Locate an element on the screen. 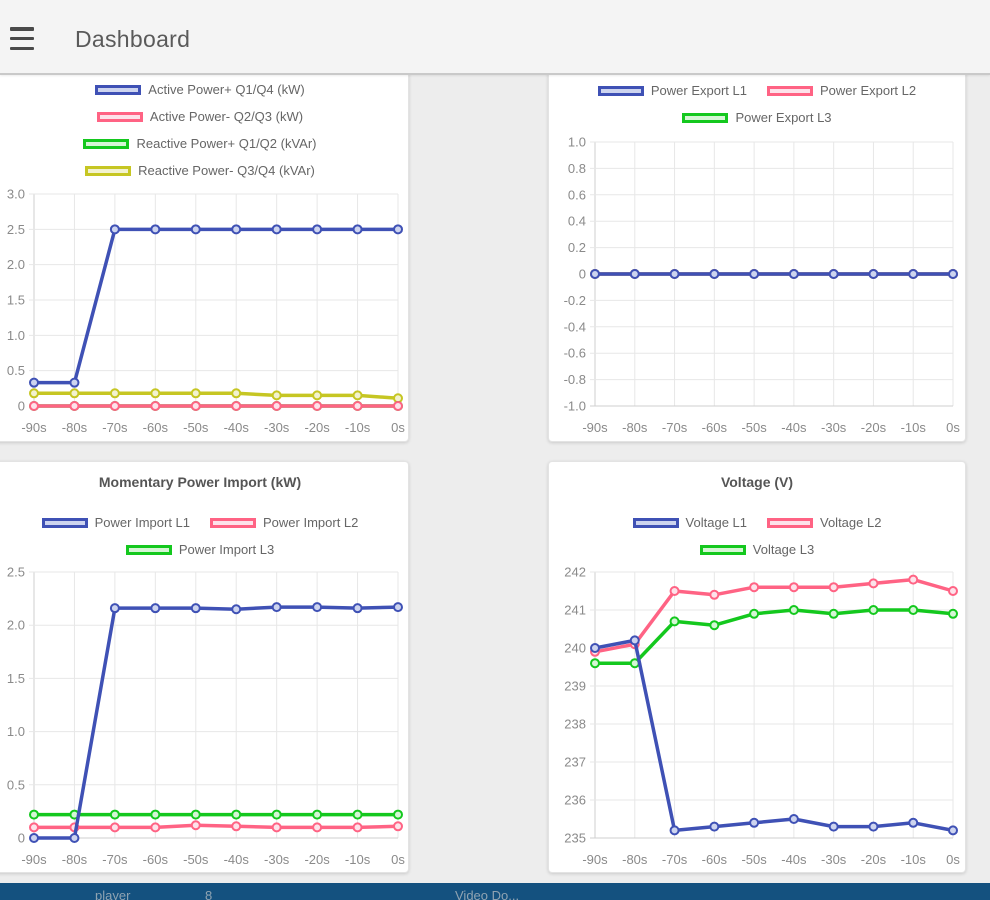  svg-text: 242 is located at coordinates (575, 572).